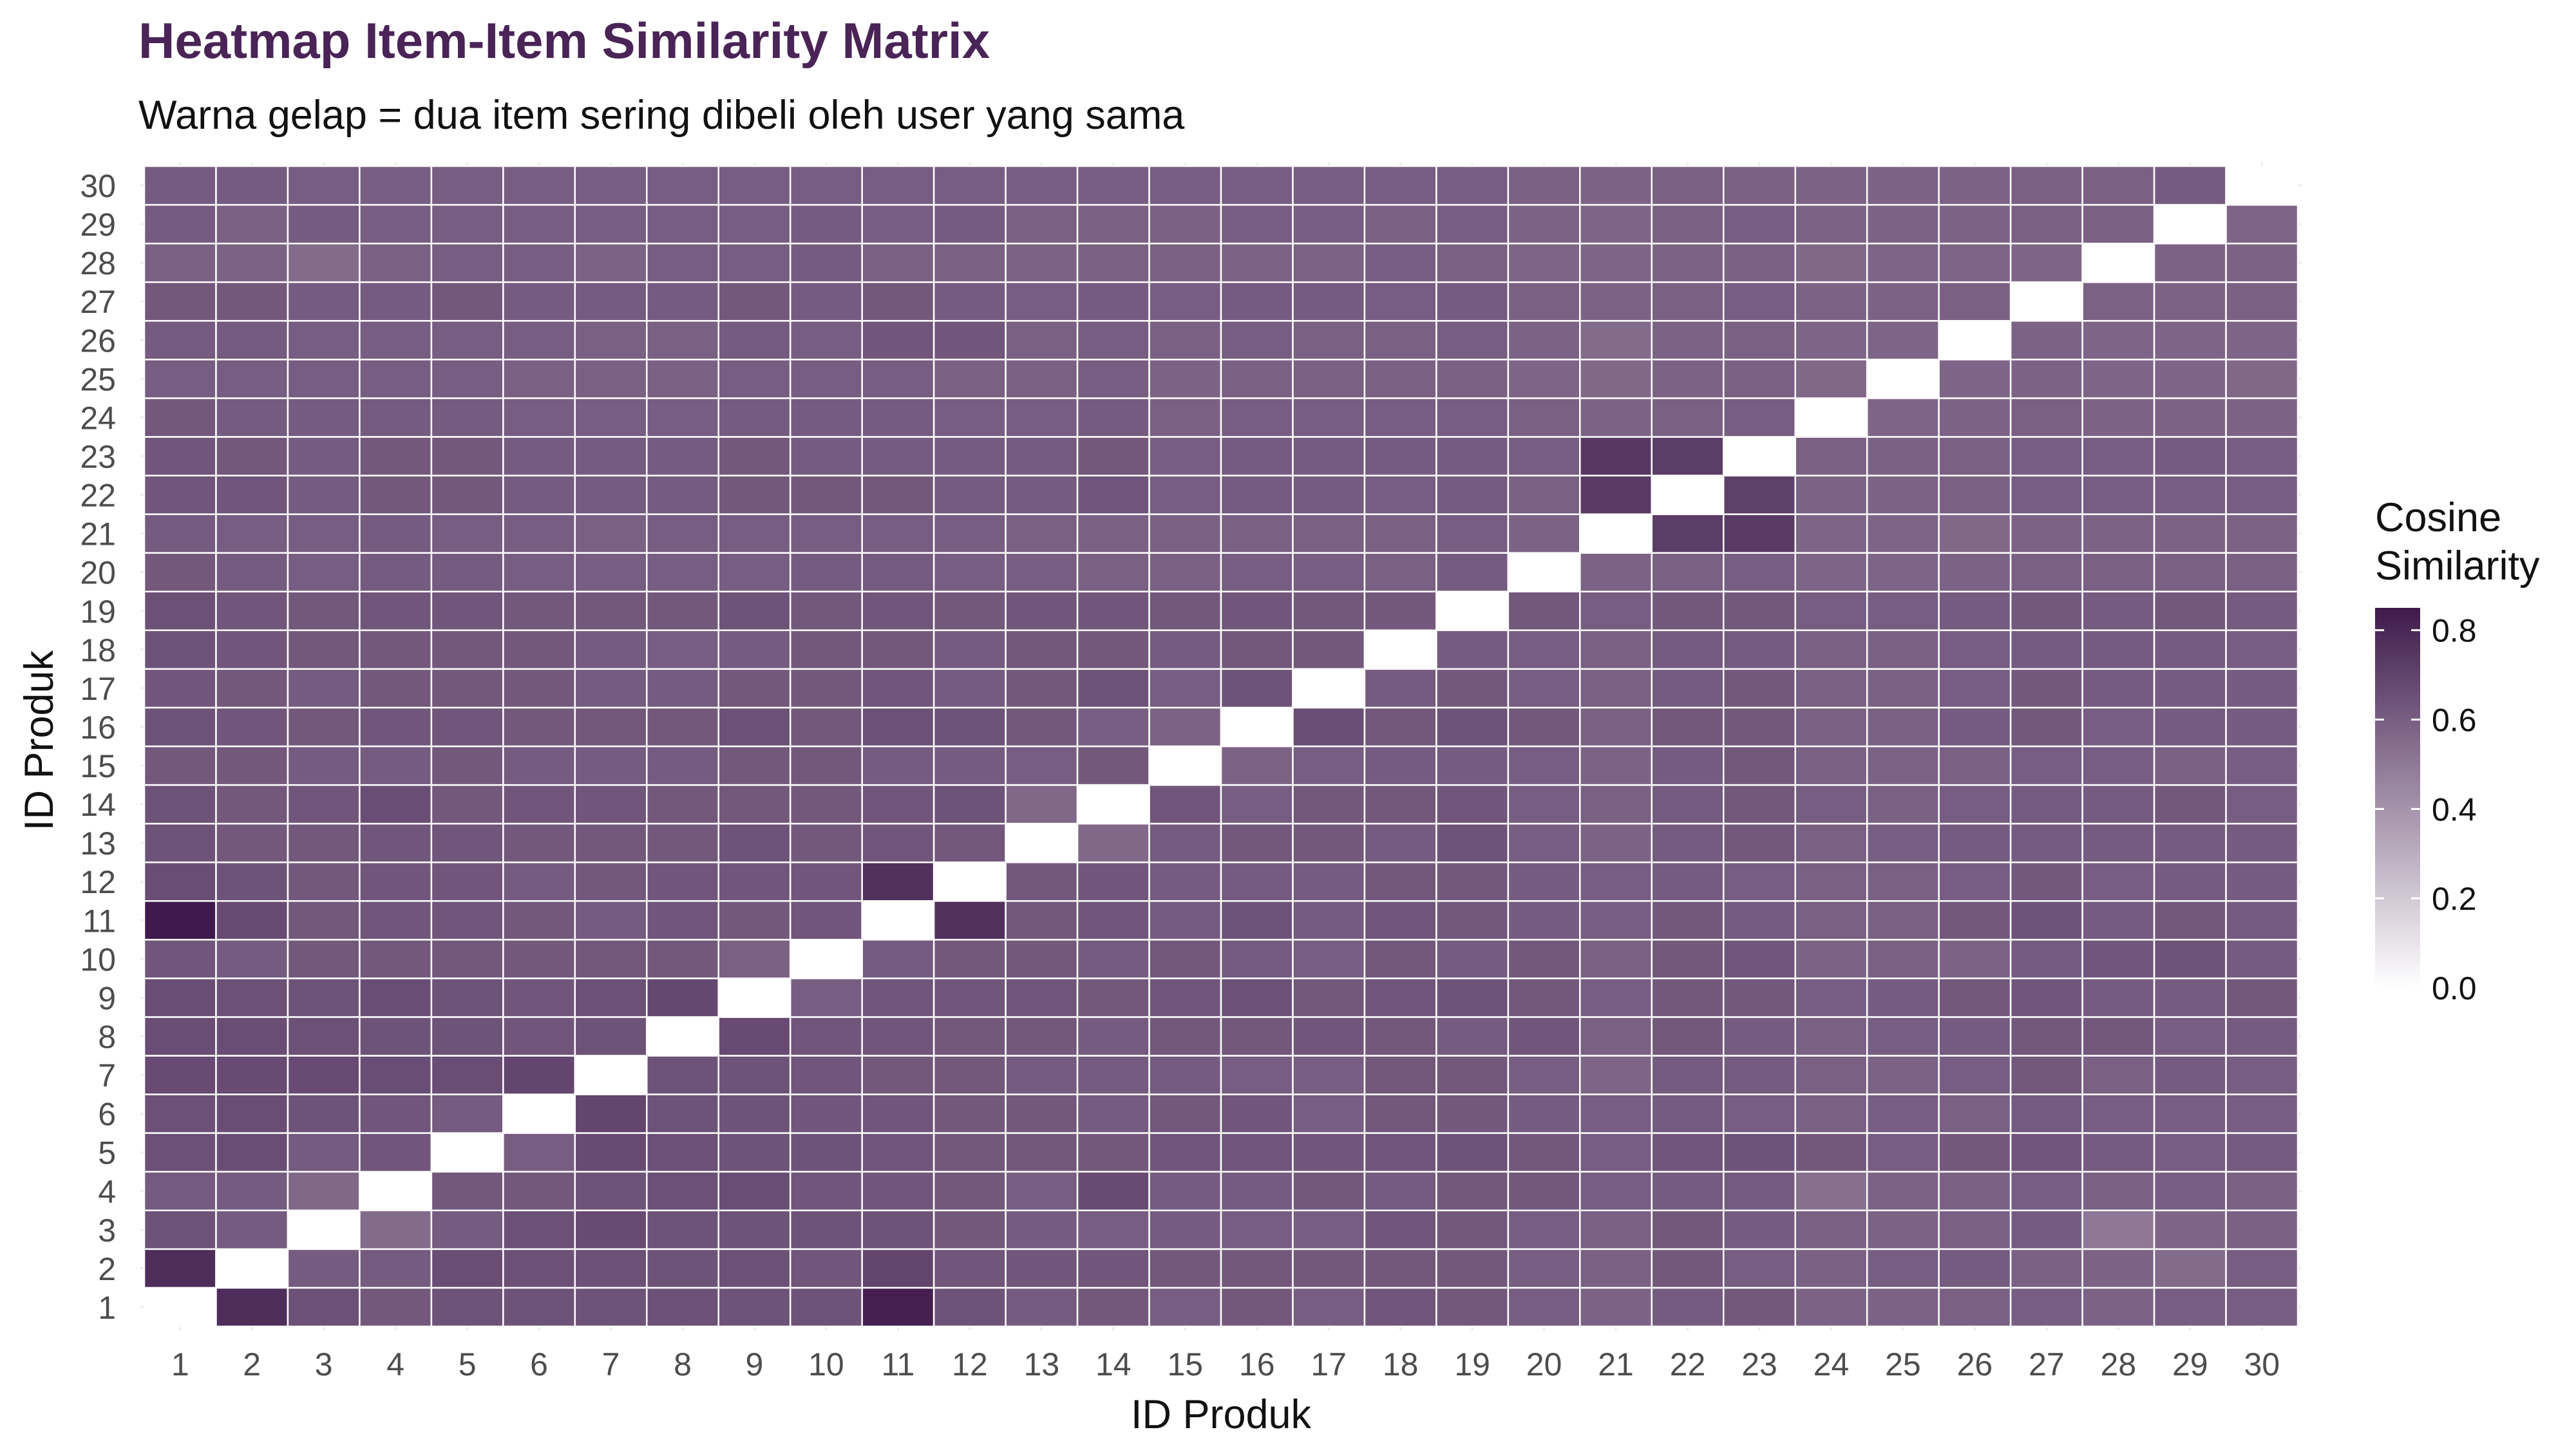  What do you see at coordinates (98, 418) in the screenshot?
I see `y-tick-label: 24` at bounding box center [98, 418].